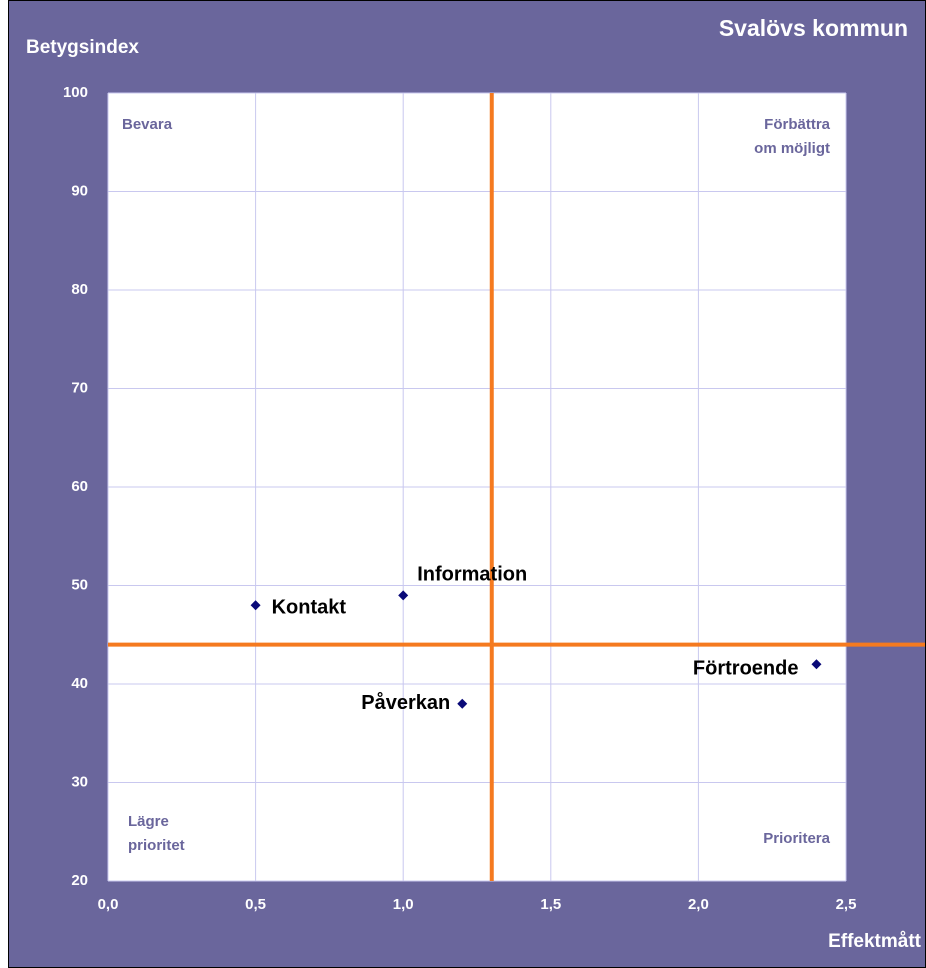 This screenshot has height=968, width=926. Describe the element at coordinates (550, 904) in the screenshot. I see `x-tick-label: 1,5` at that location.